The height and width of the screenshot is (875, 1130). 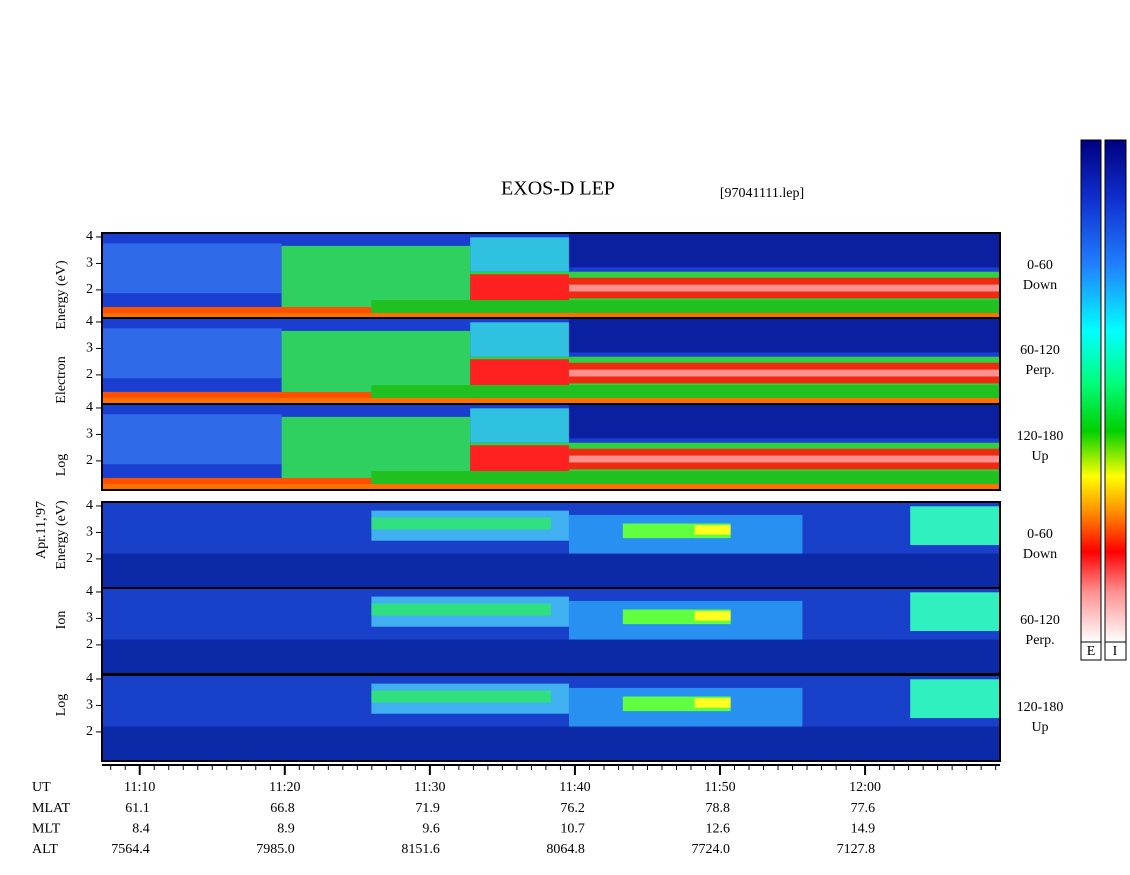 What do you see at coordinates (1040, 436) in the screenshot?
I see `panel-label: 120-180` at bounding box center [1040, 436].